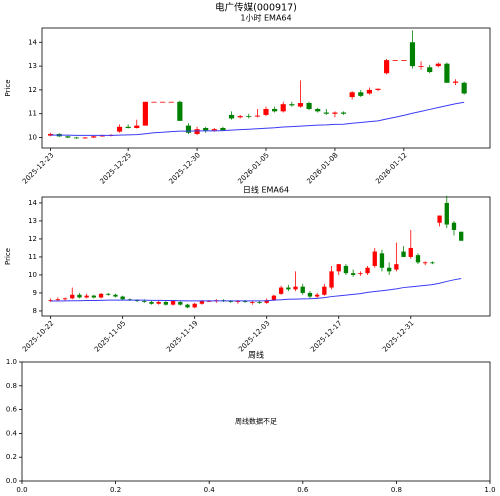 This screenshot has height=496, width=500. What do you see at coordinates (35, 311) in the screenshot?
I see `y-tick-label: 8` at bounding box center [35, 311].